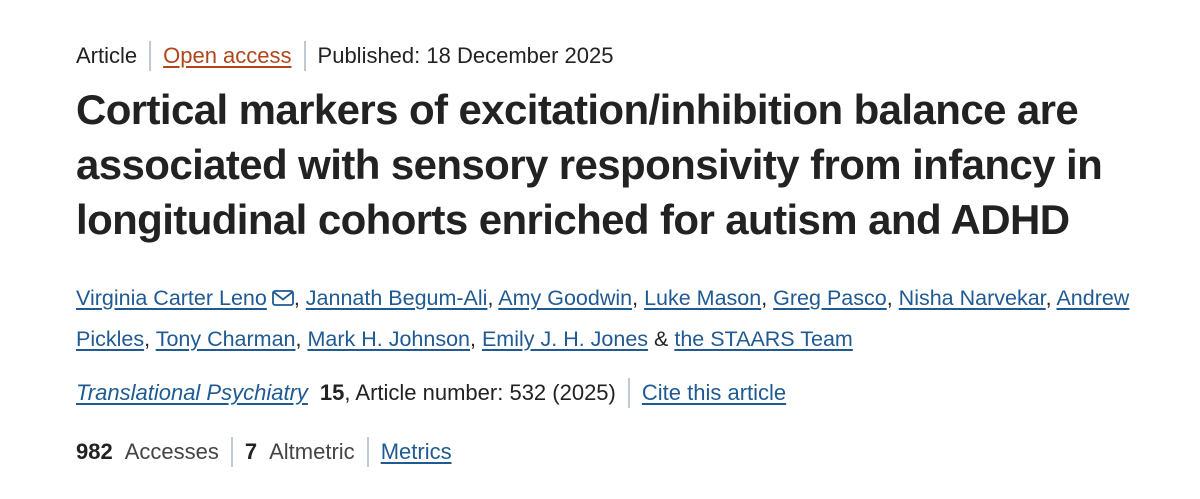  I want to click on author-ampersand: &, so click(661, 339).